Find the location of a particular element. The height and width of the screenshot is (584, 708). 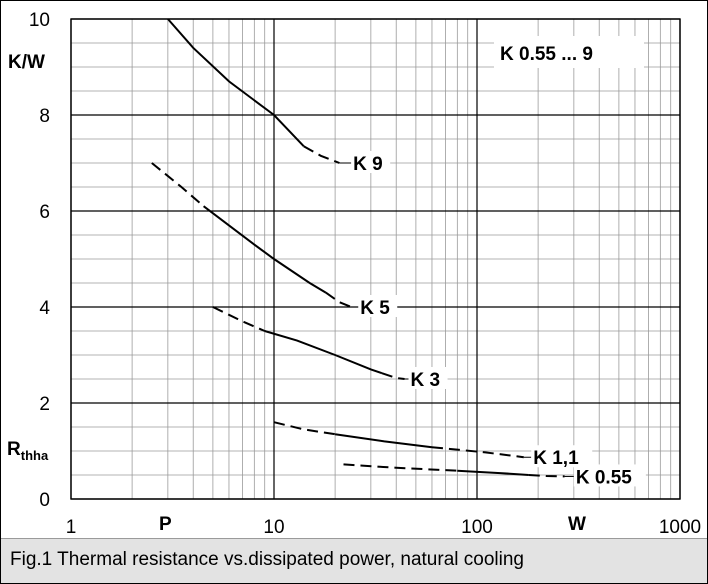

series-k-1-1-dashed-end is located at coordinates (477, 452).